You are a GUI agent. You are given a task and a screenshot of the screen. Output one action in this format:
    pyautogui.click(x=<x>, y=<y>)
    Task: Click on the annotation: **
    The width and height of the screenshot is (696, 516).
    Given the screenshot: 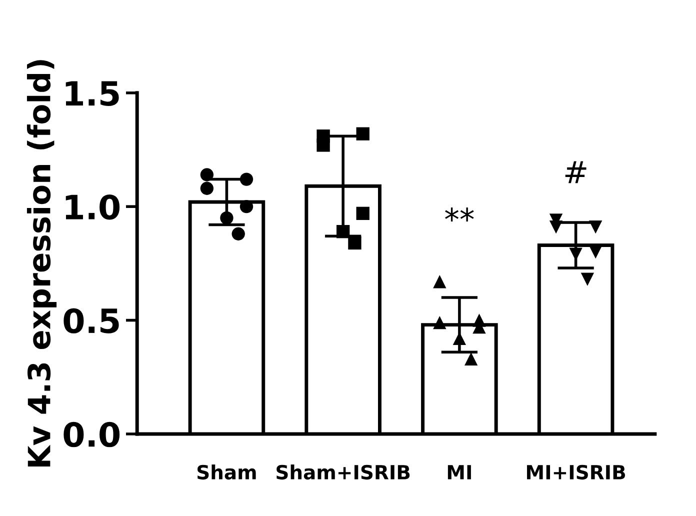 What is the action you would take?
    pyautogui.click(x=459, y=215)
    